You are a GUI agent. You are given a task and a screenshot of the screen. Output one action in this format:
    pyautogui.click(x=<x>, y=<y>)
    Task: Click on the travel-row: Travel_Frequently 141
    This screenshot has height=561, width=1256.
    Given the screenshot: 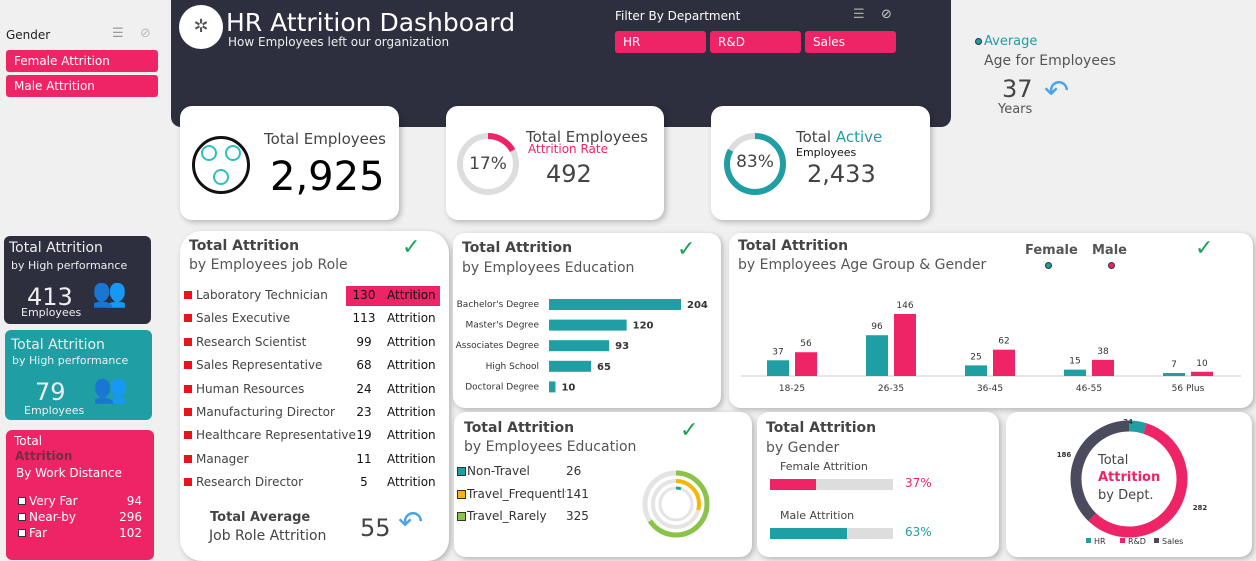 What is the action you would take?
    pyautogui.click(x=526, y=495)
    